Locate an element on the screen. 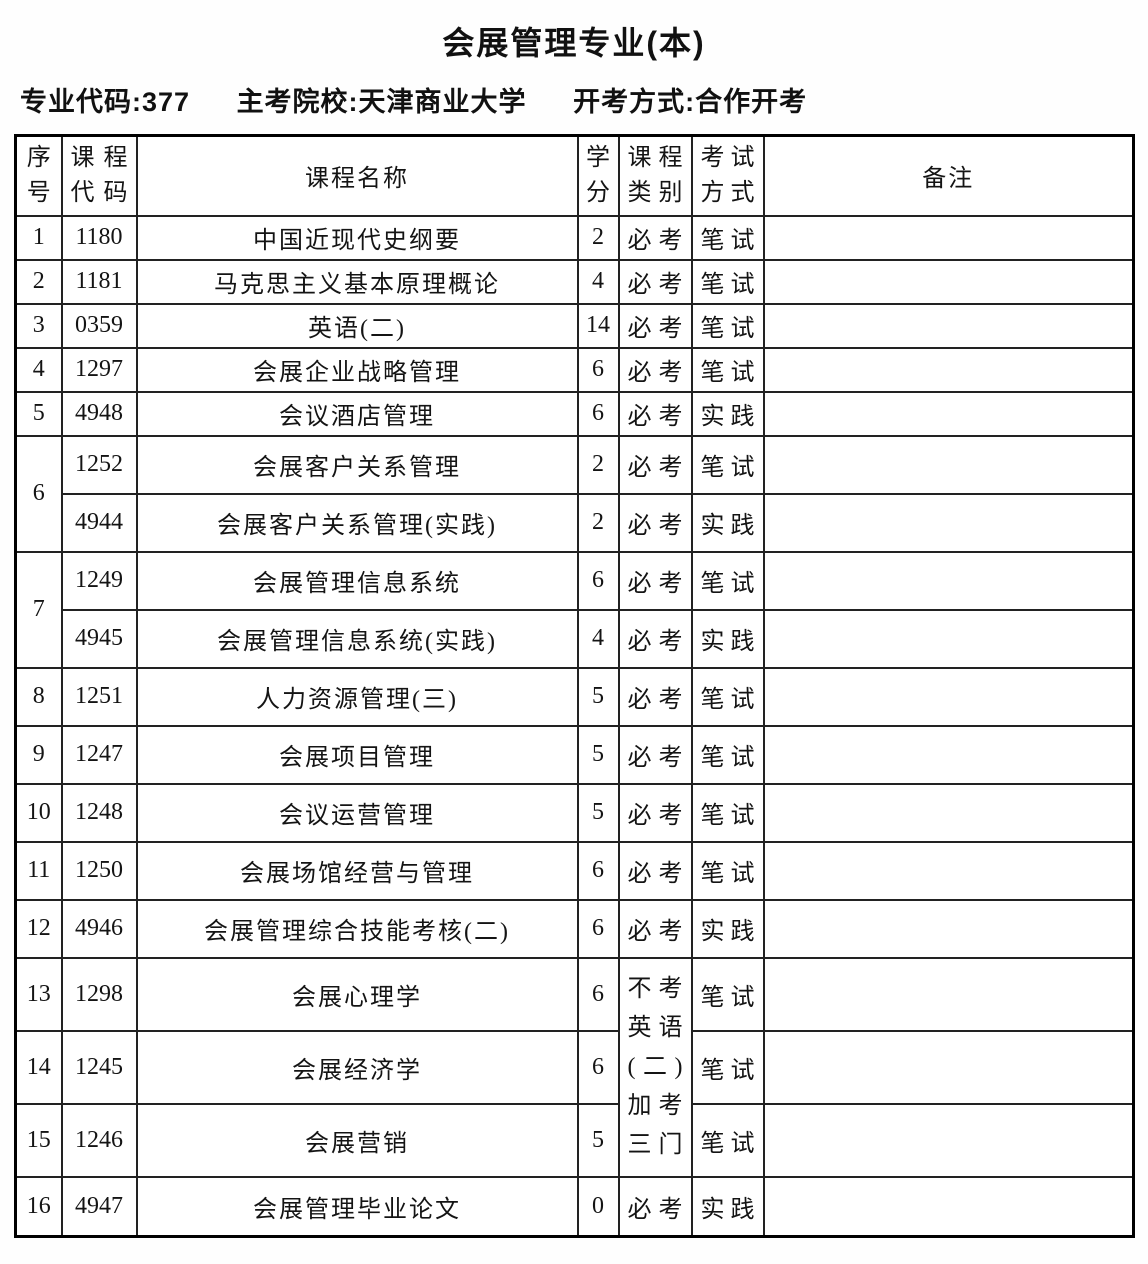  merged-category-lines: 不考 英语 (二) 加考 三门 is located at coordinates (655, 1066).